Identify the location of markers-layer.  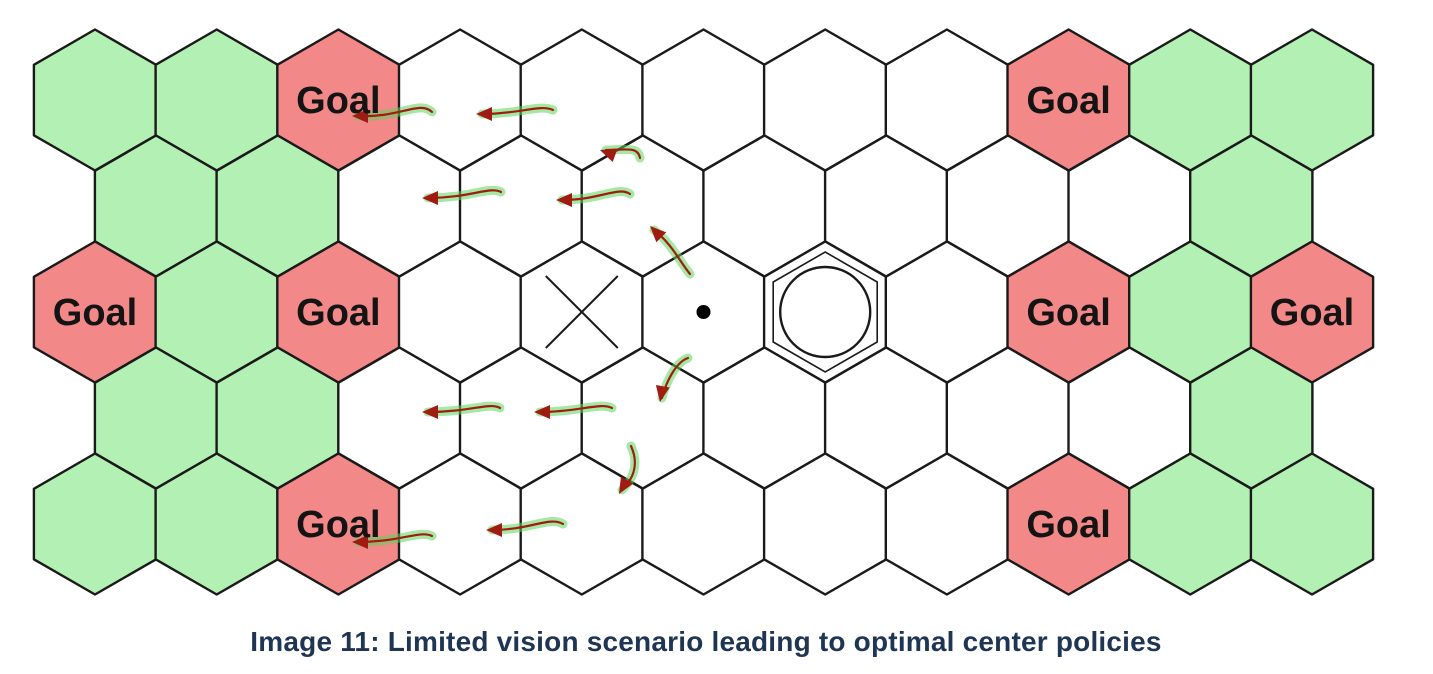
(712, 312).